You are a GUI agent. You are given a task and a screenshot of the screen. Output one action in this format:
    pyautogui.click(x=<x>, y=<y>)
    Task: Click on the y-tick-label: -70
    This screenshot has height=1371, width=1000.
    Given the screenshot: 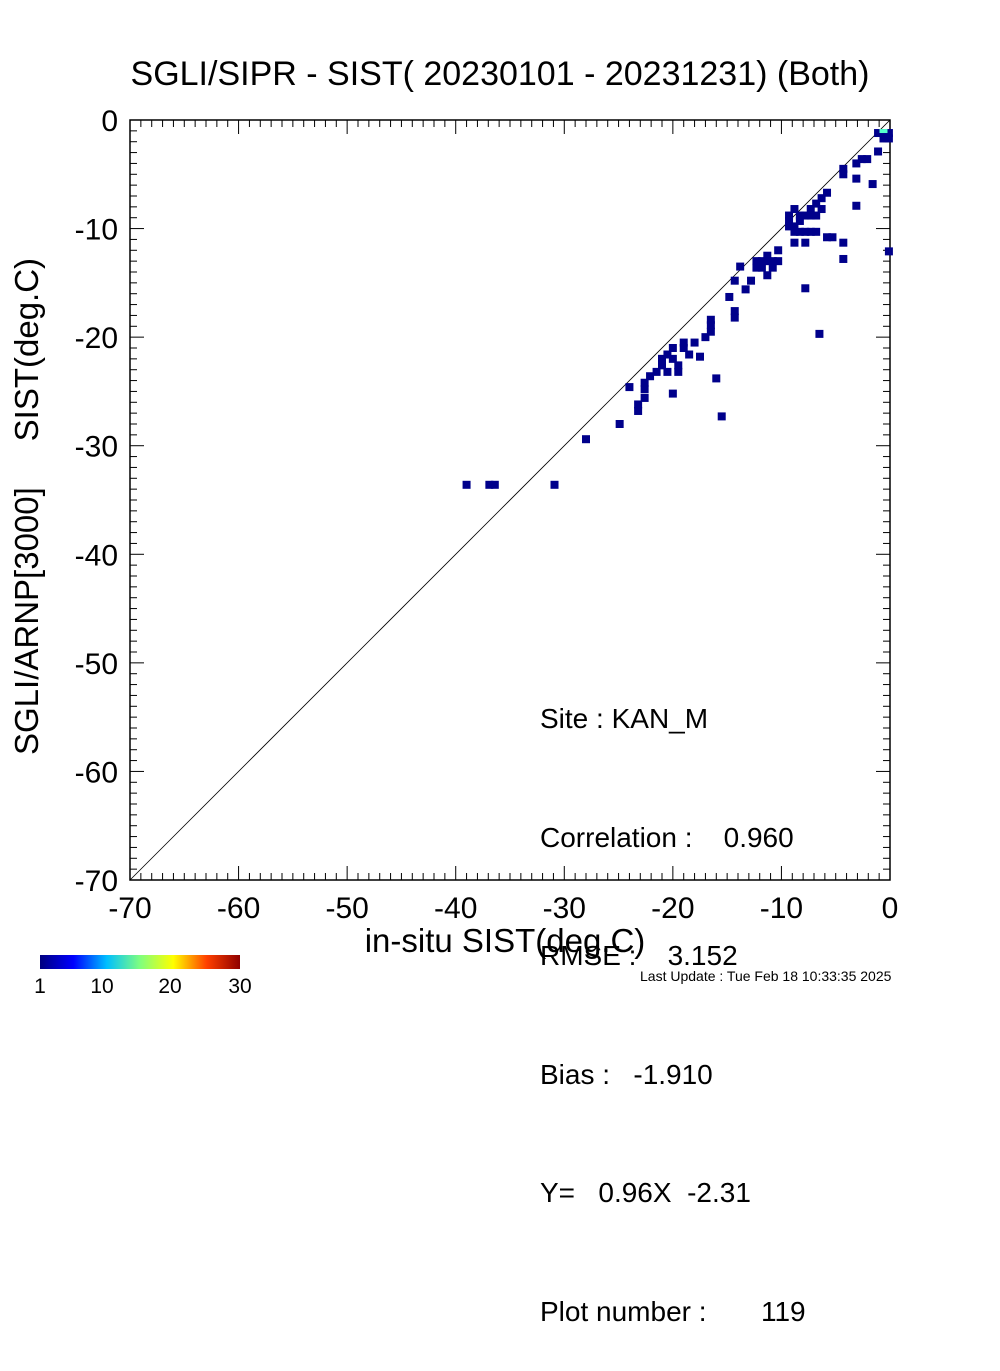 What is the action you would take?
    pyautogui.click(x=96, y=881)
    